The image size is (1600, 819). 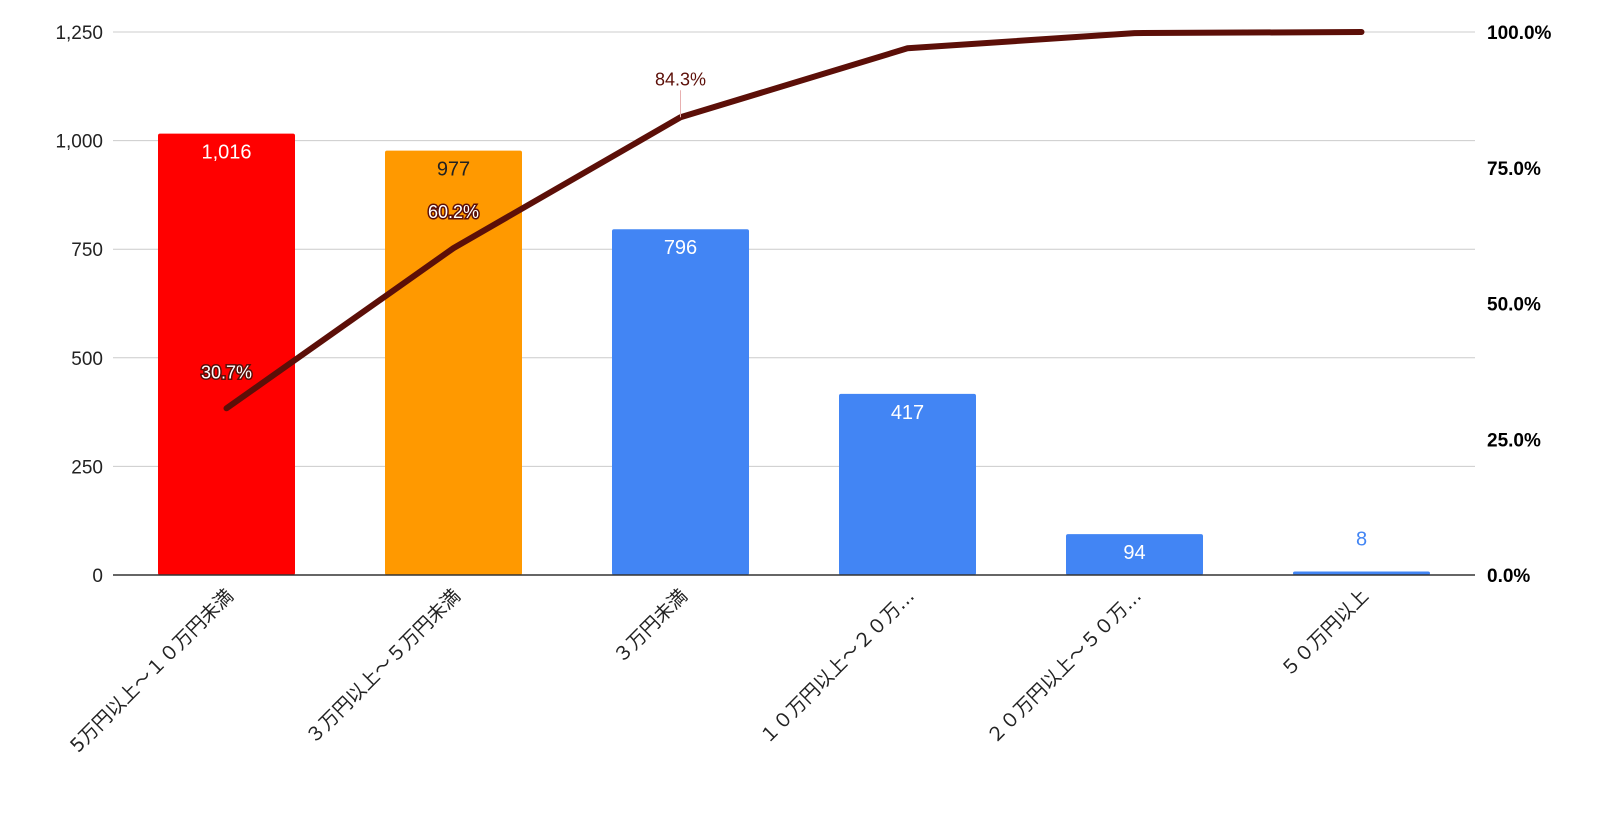 I want to click on category-label: ５０万円以上, so click(x=1325, y=633).